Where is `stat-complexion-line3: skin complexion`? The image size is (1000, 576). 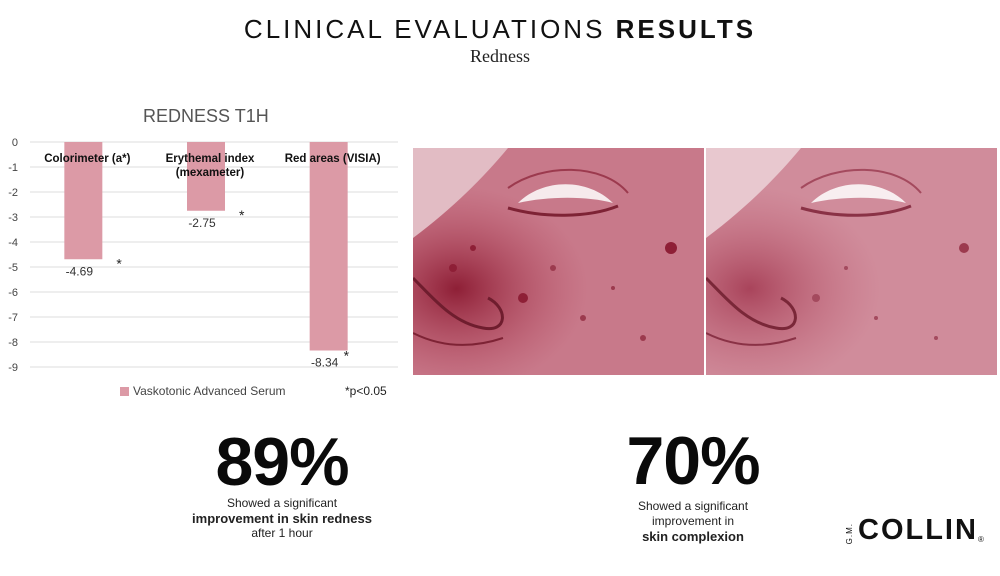 stat-complexion-line3: skin complexion is located at coordinates (693, 536).